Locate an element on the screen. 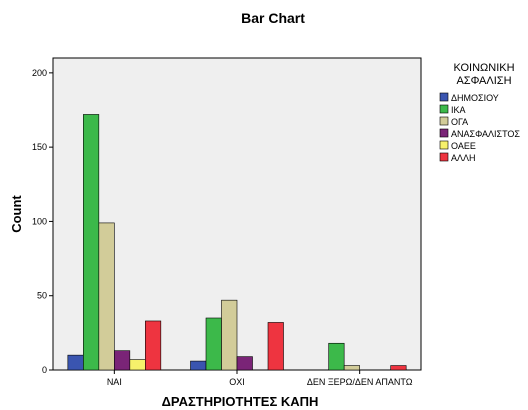  x-tick-label: ΔΕΝ ΞΕΡΩ/ΔΕΝ ΑΠΑΝΤΩ is located at coordinates (360, 382).